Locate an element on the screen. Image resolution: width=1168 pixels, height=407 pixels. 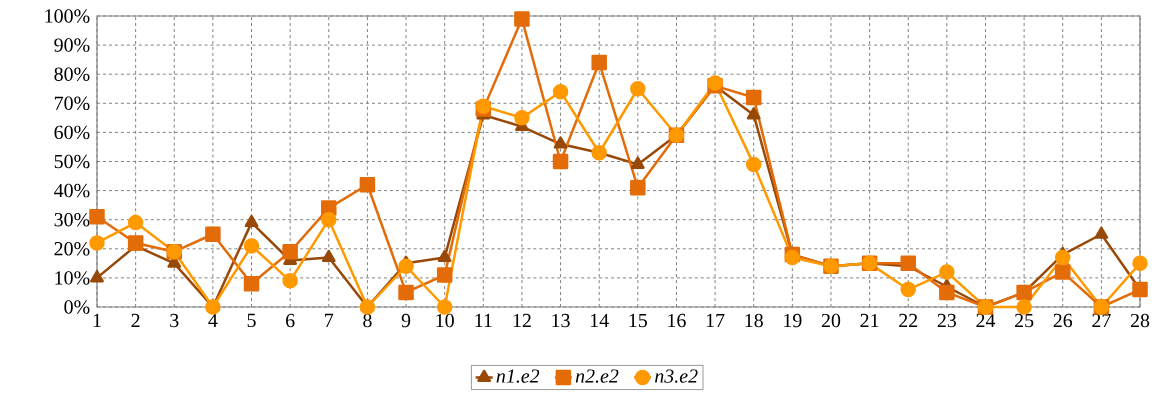
x-tick-label: 13 is located at coordinates (561, 320).